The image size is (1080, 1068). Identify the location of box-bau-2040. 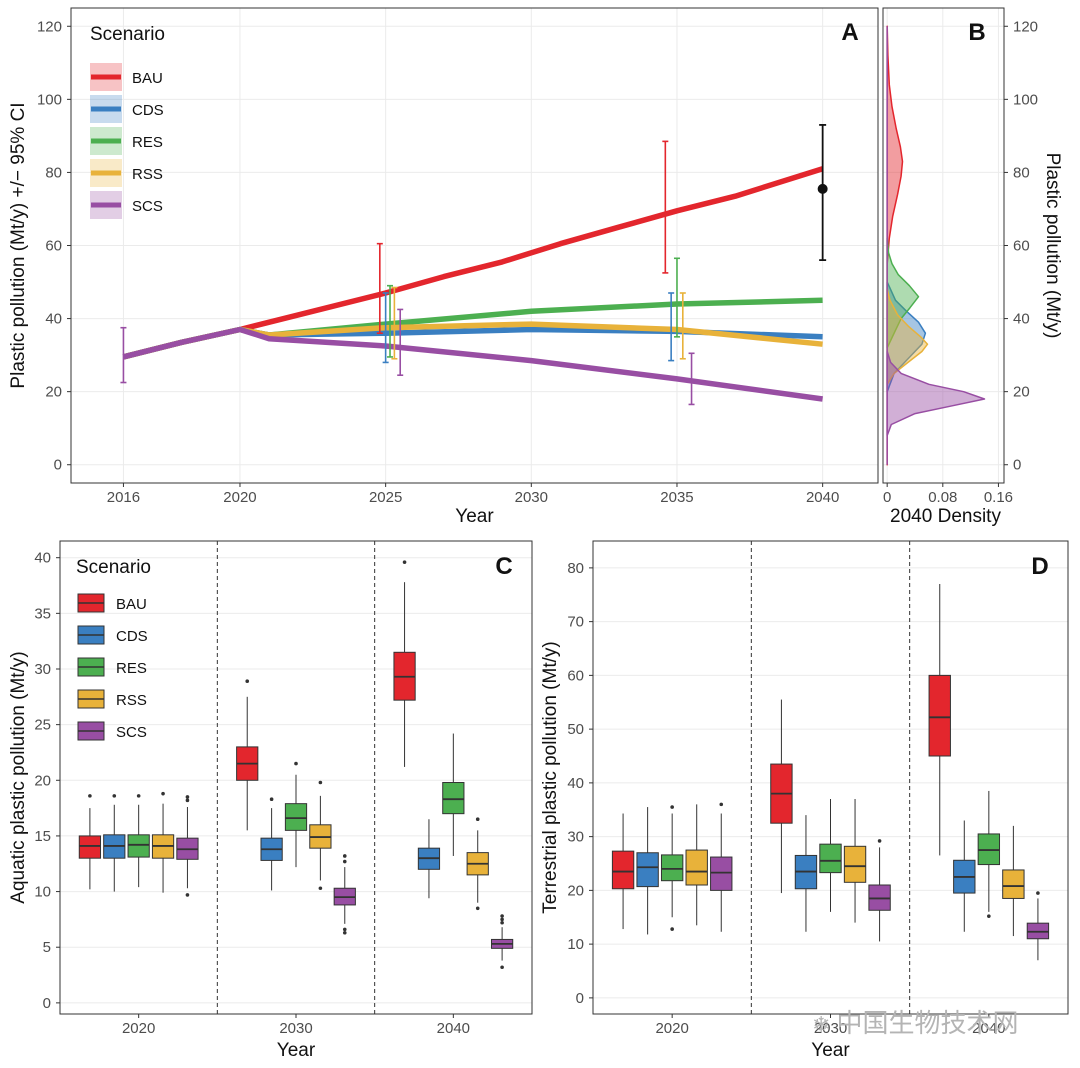
(939, 715).